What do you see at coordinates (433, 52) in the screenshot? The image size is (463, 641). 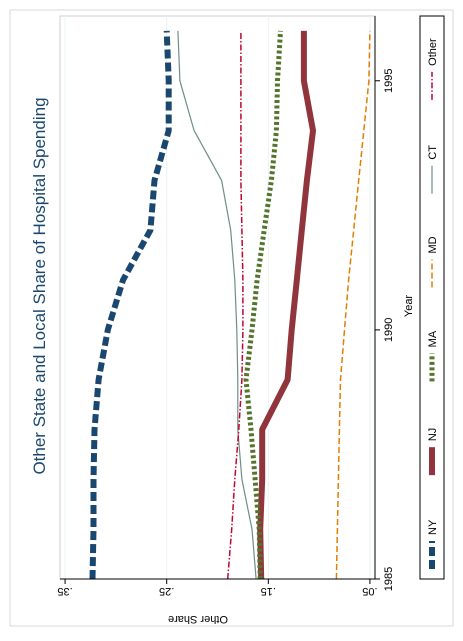 I see `legend-label-other: Other` at bounding box center [433, 52].